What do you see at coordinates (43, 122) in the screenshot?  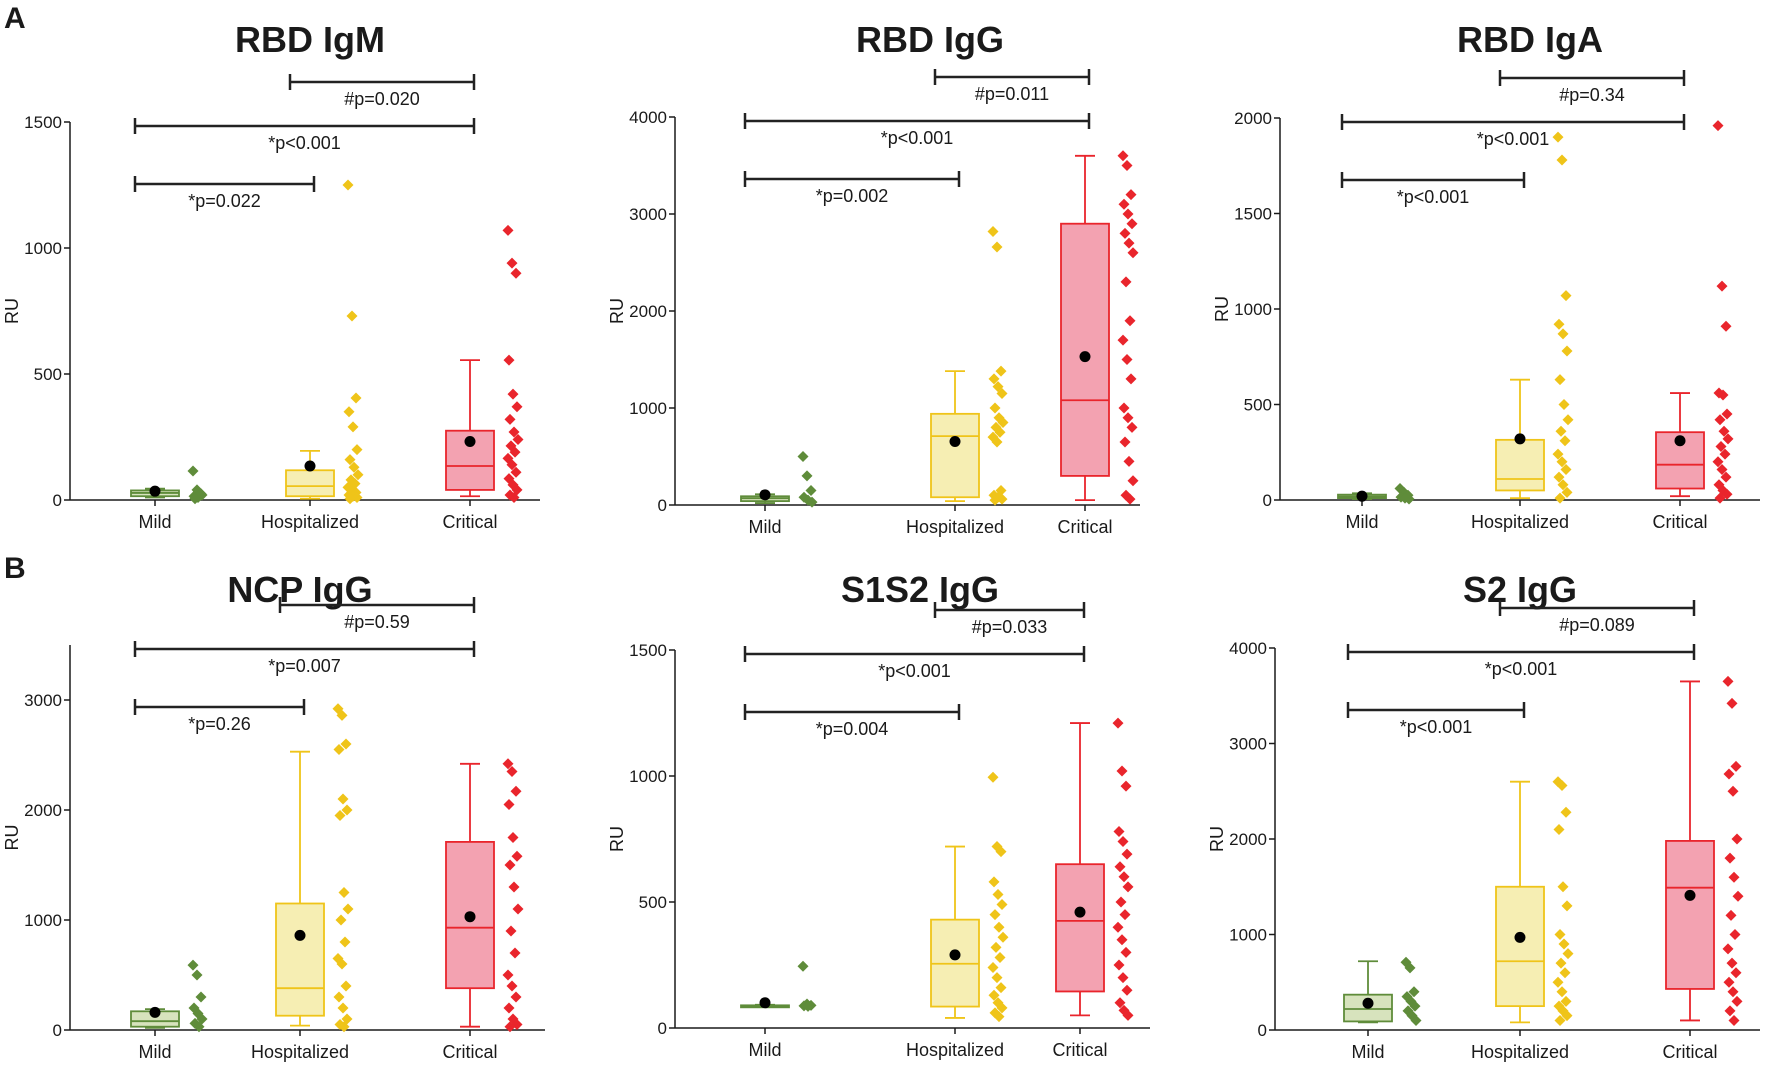 I see `y-tick-label: 1500` at bounding box center [43, 122].